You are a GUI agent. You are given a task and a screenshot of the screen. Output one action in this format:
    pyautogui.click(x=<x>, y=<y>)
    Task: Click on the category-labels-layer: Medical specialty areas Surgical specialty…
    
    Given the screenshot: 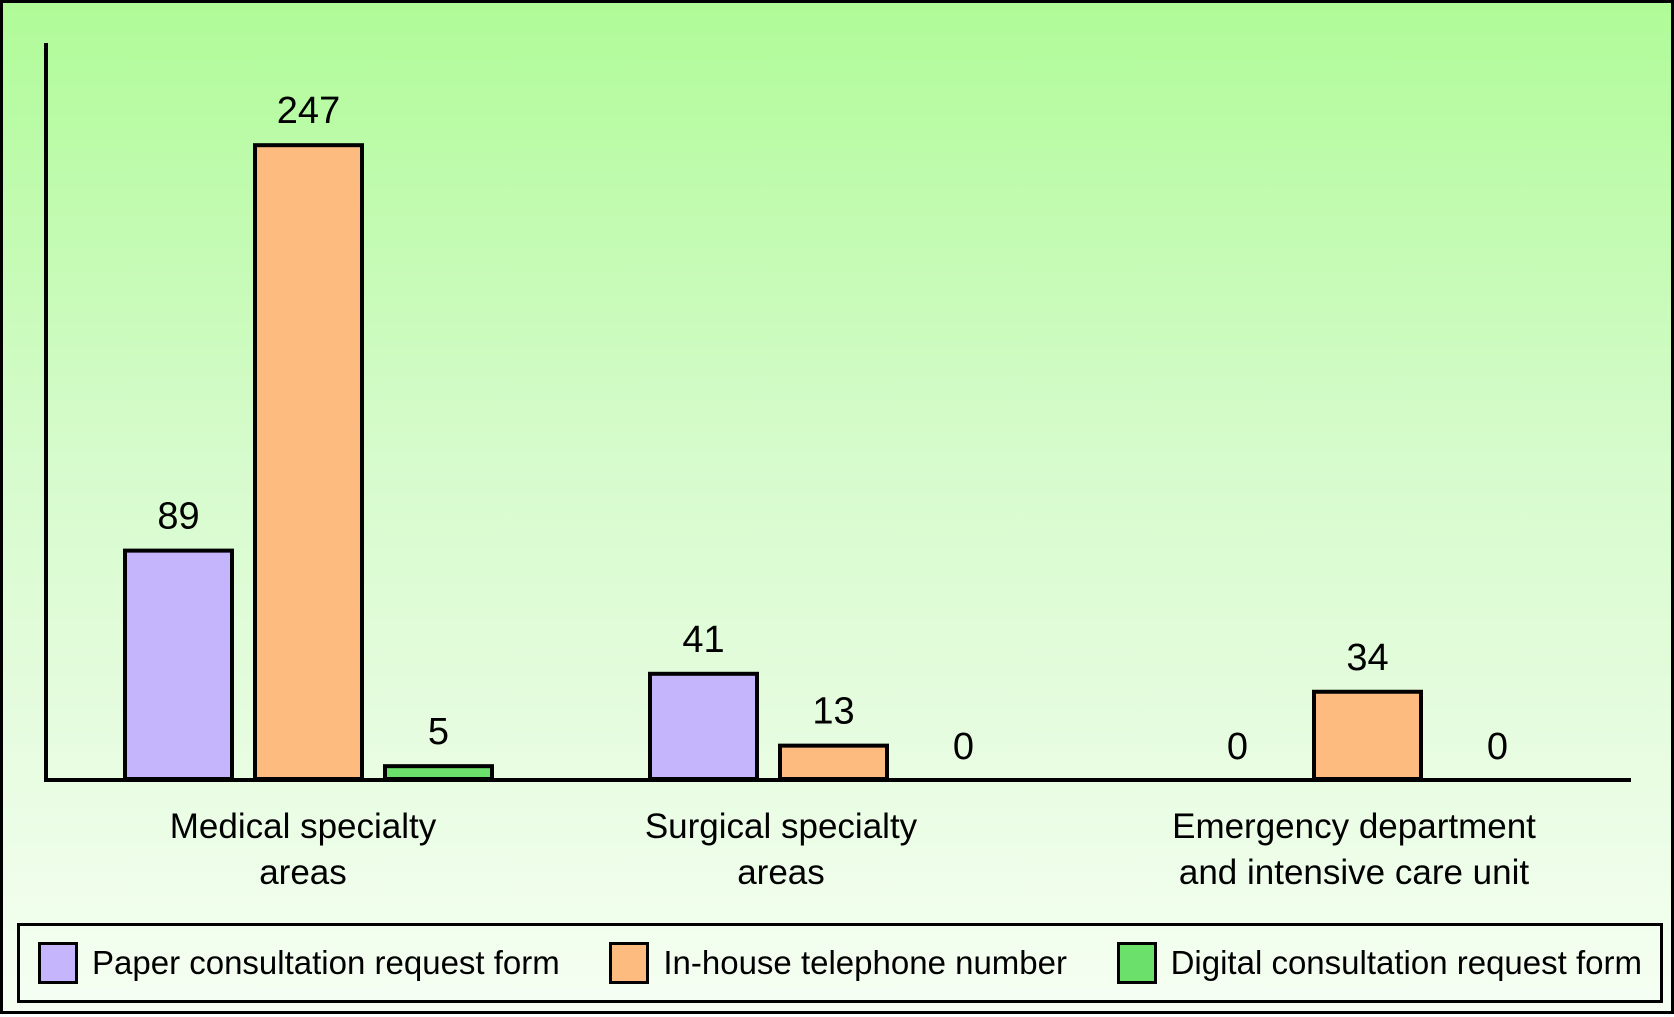 What is the action you would take?
    pyautogui.click(x=853, y=849)
    